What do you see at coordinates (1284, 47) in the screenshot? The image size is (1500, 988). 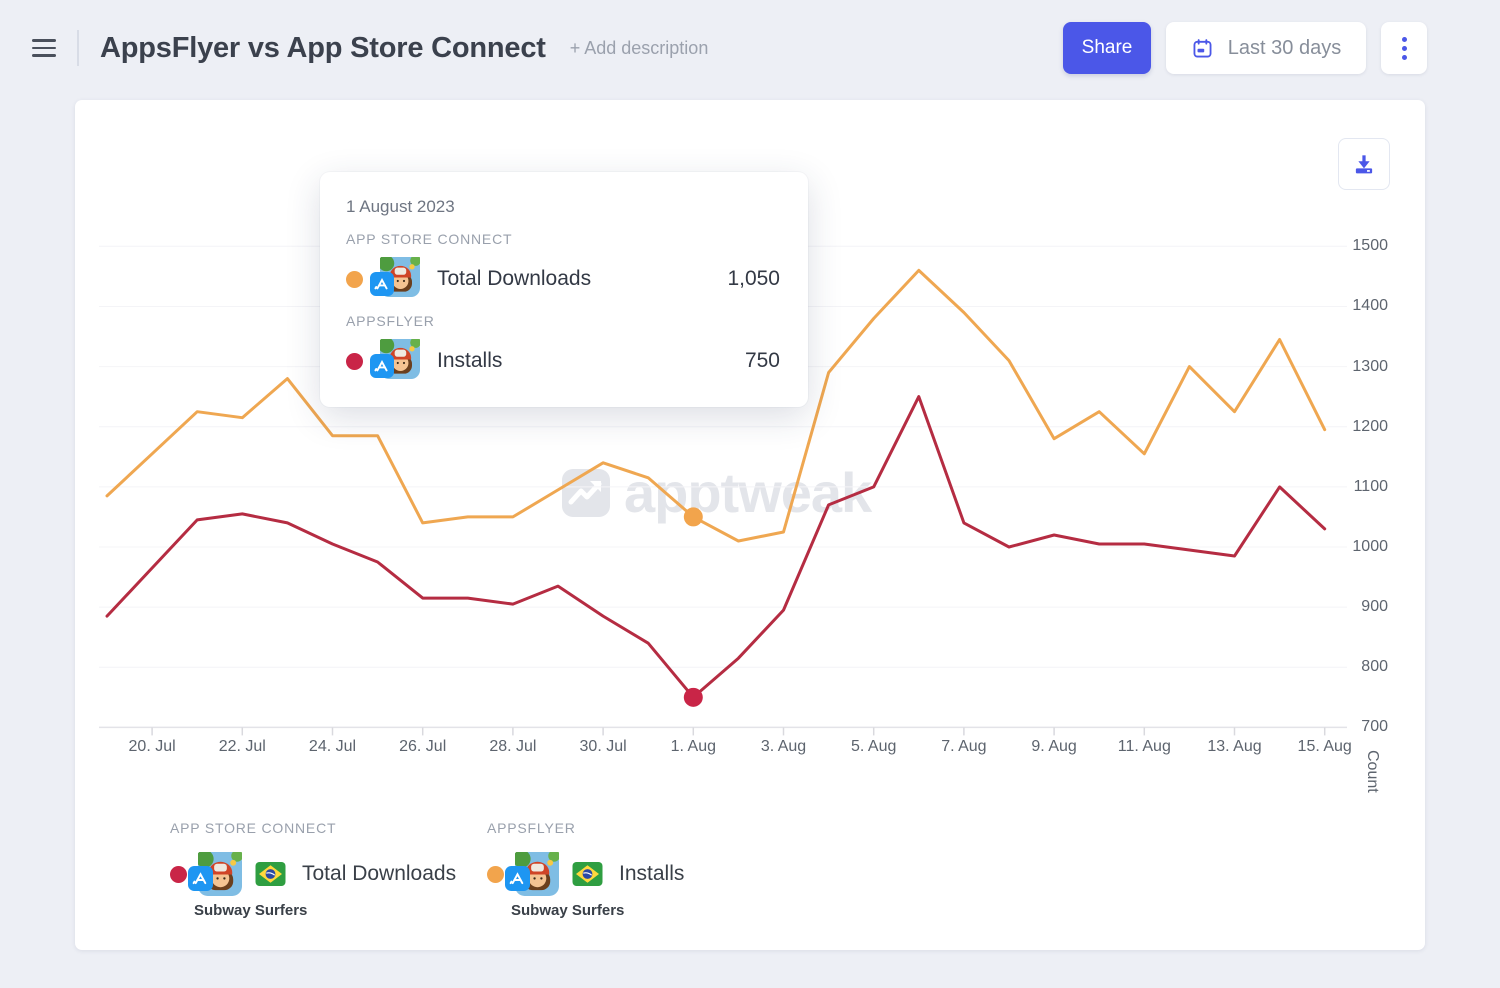 I see `date-range-label: Last 30 days` at bounding box center [1284, 47].